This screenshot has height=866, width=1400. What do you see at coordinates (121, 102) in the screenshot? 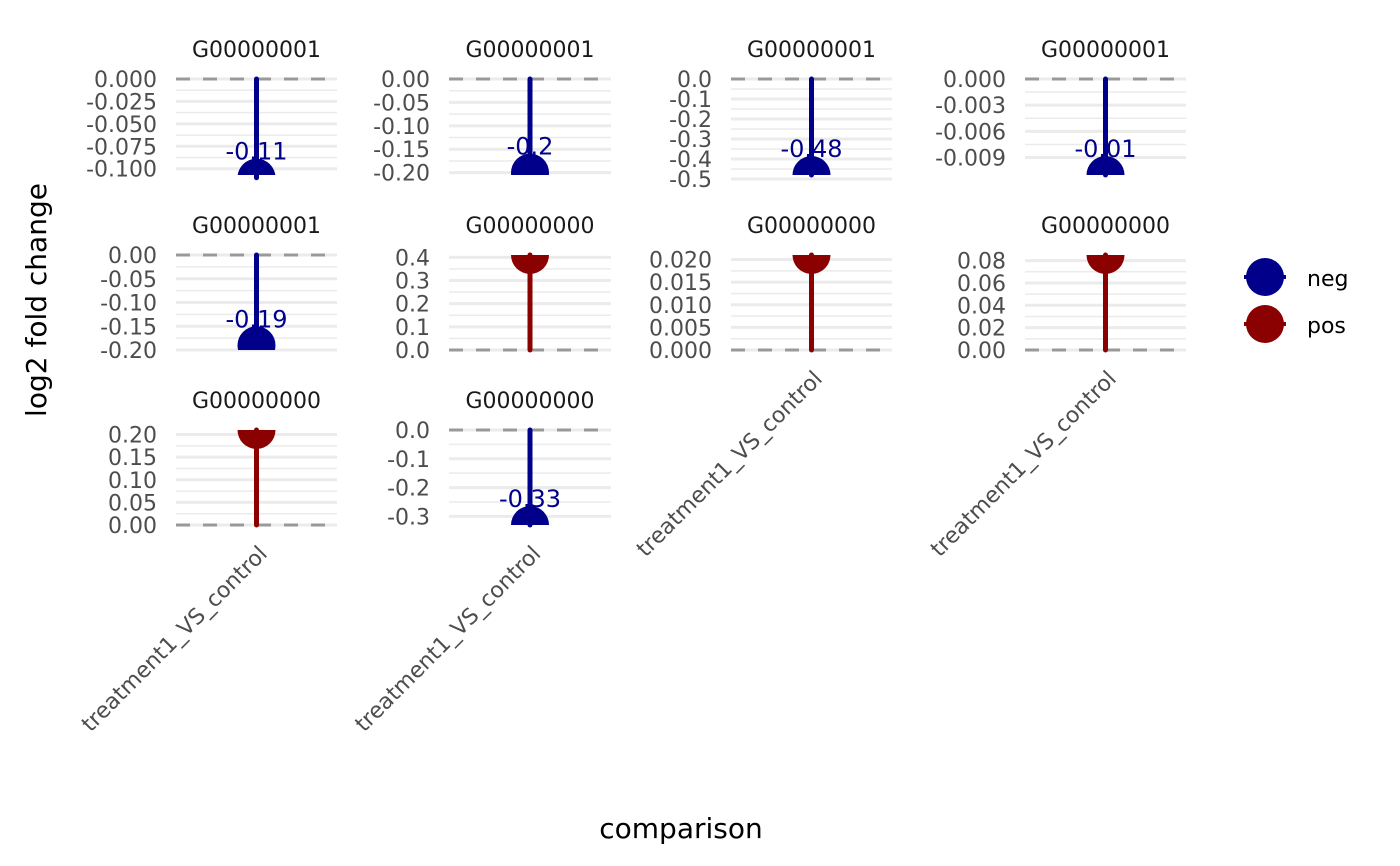
I see `y-tick-label: -0.025` at bounding box center [121, 102].